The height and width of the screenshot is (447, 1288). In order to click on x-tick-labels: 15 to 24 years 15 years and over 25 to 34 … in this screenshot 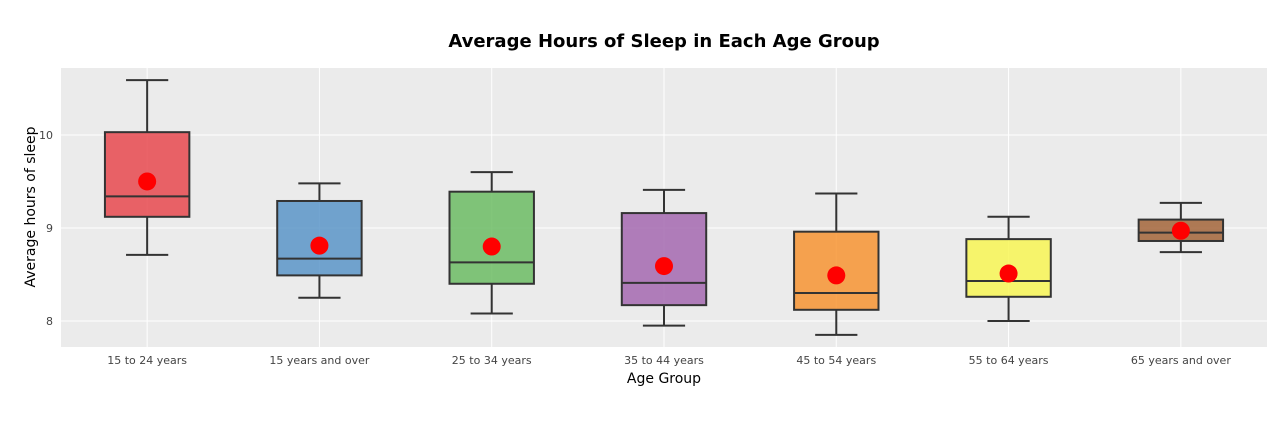, I will do `click(669, 360)`.